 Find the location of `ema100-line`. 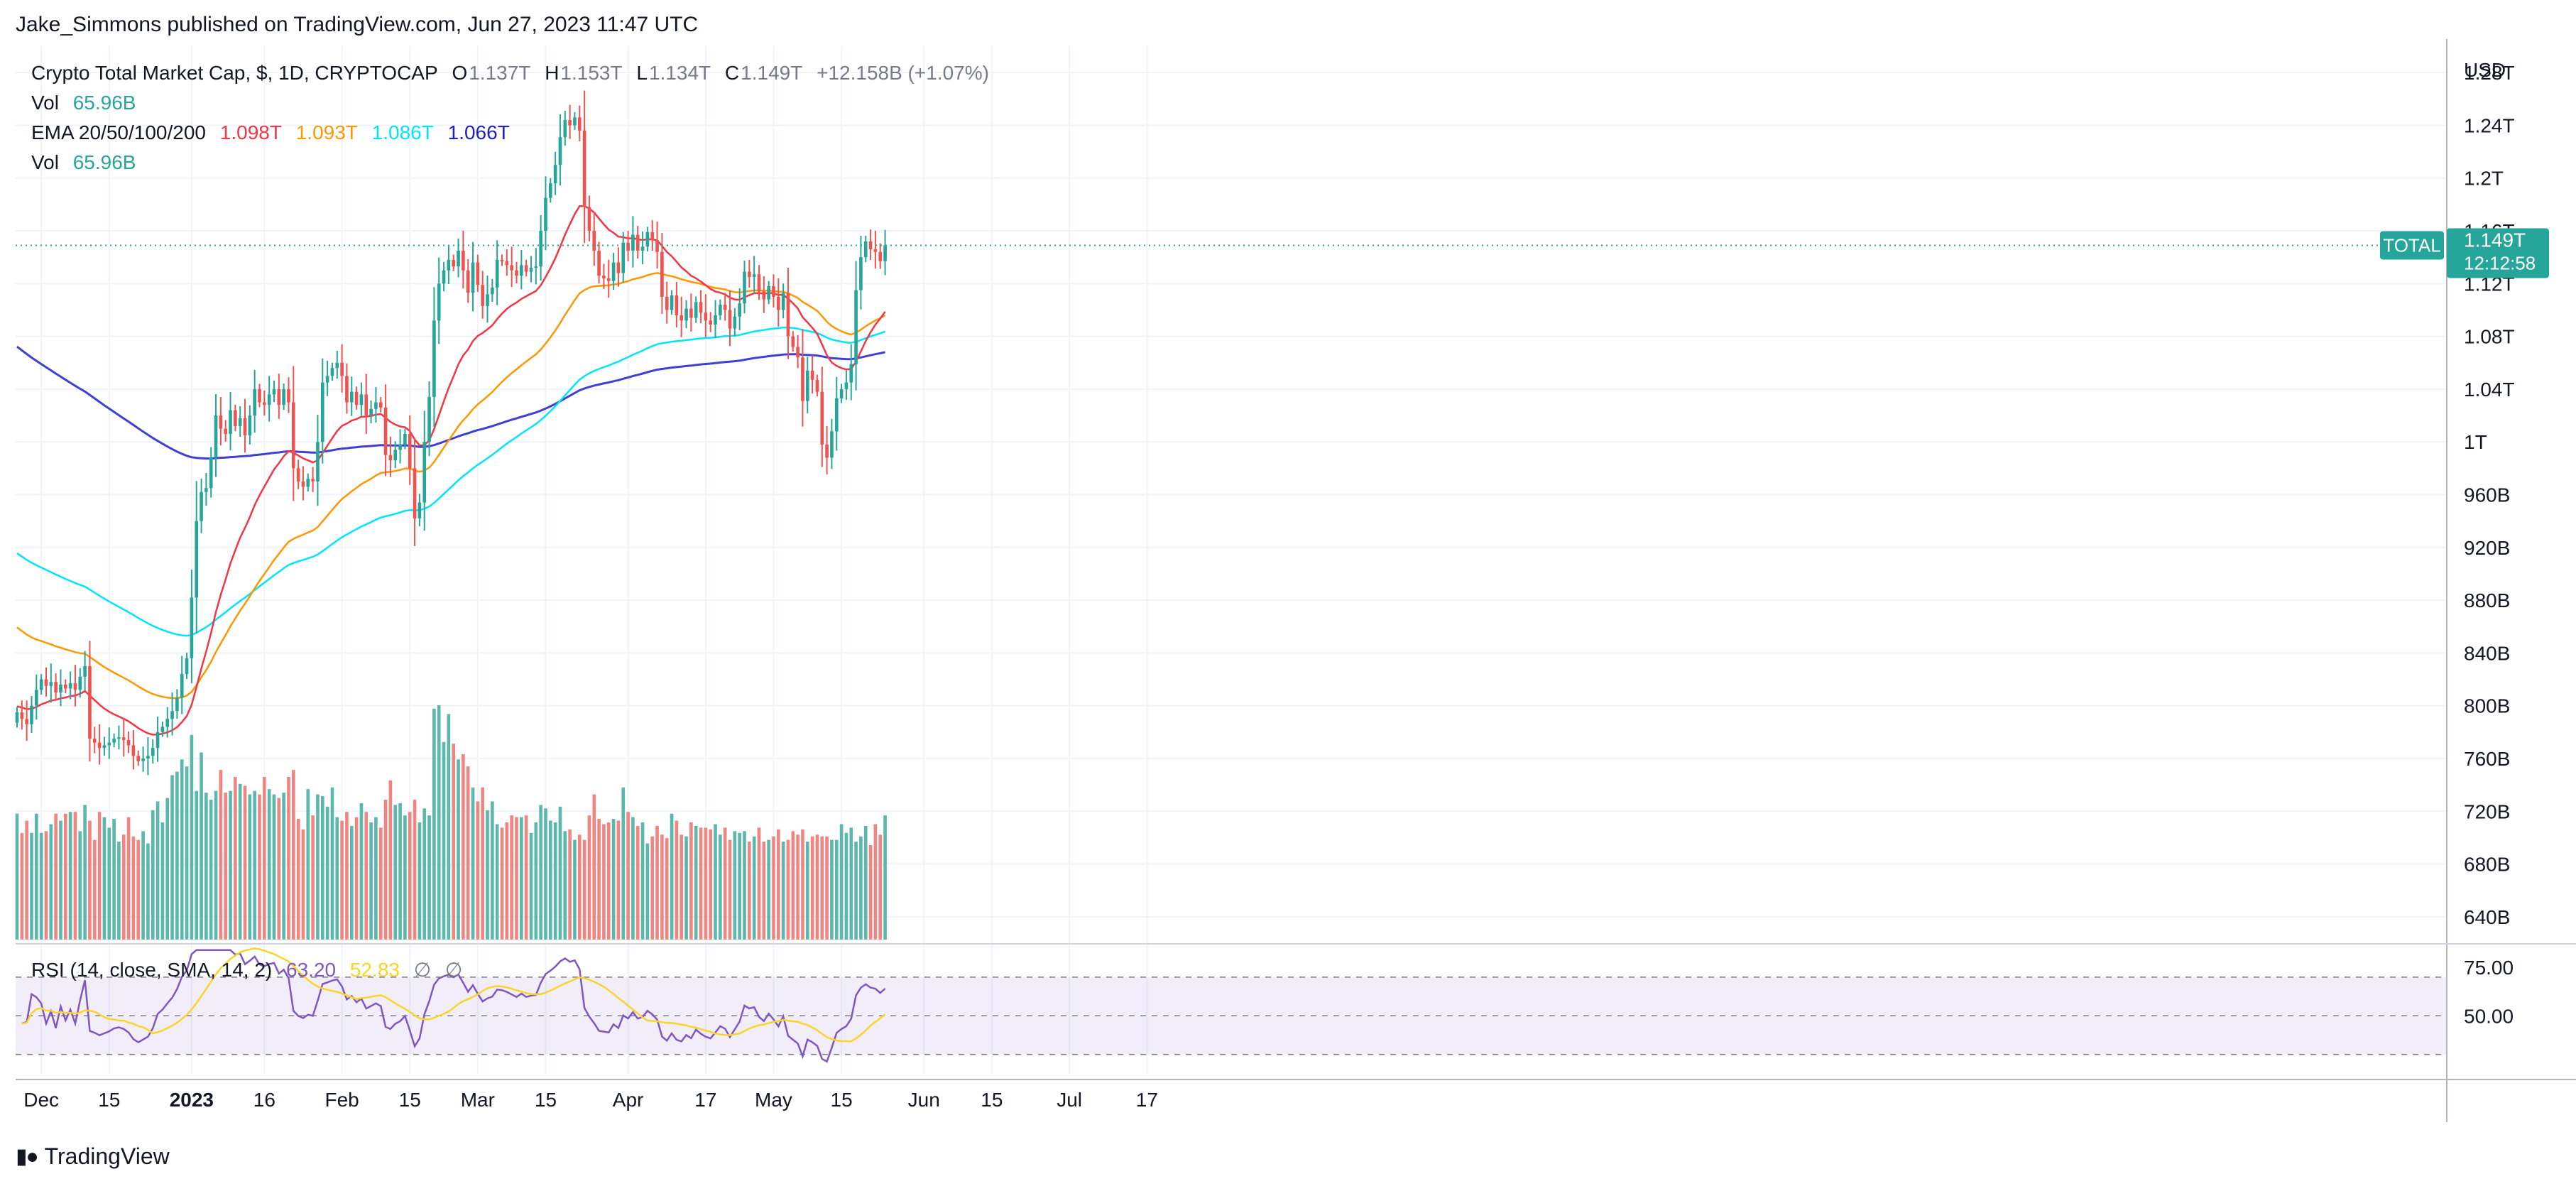

ema100-line is located at coordinates (451, 481).